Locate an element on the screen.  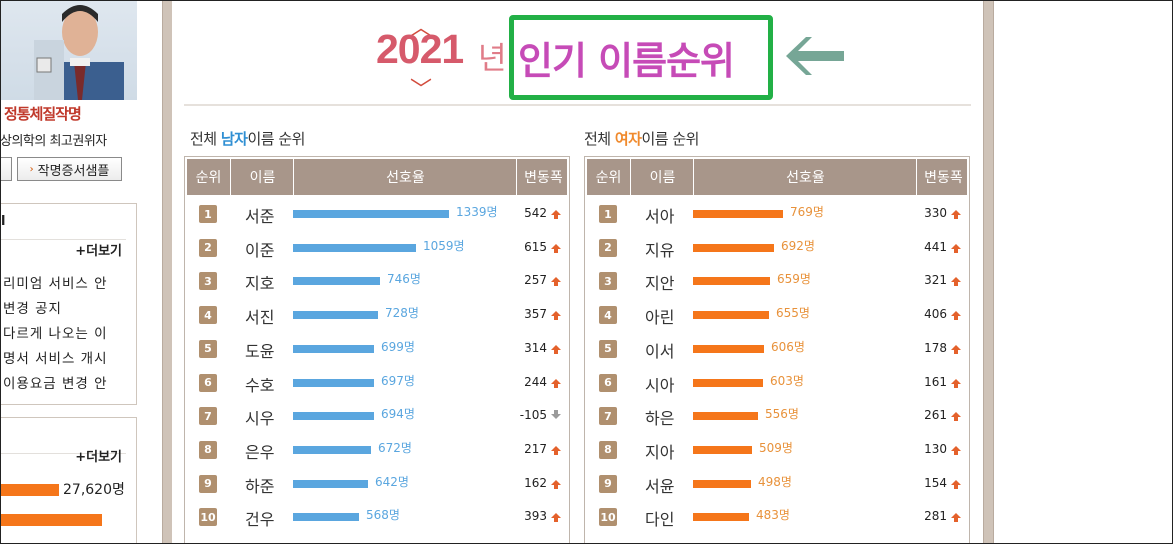
stats-bar is located at coordinates (30, 490).